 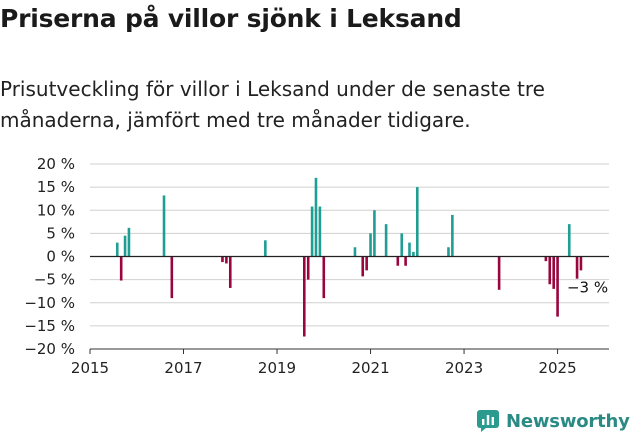 I want to click on newsworthy-logo: Newsworthy, so click(x=553, y=421).